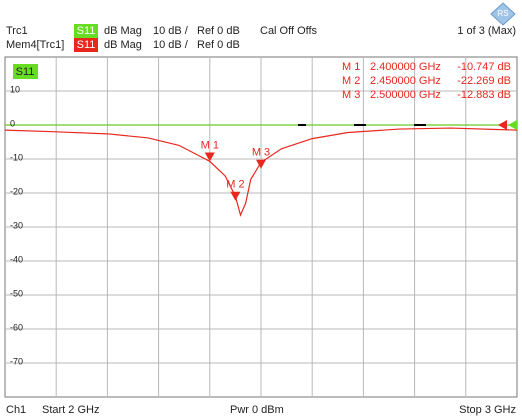 This screenshot has height=420, width=522. Describe the element at coordinates (35, 45) in the screenshot. I see `trace-name: Mem4[Trc1]` at that location.